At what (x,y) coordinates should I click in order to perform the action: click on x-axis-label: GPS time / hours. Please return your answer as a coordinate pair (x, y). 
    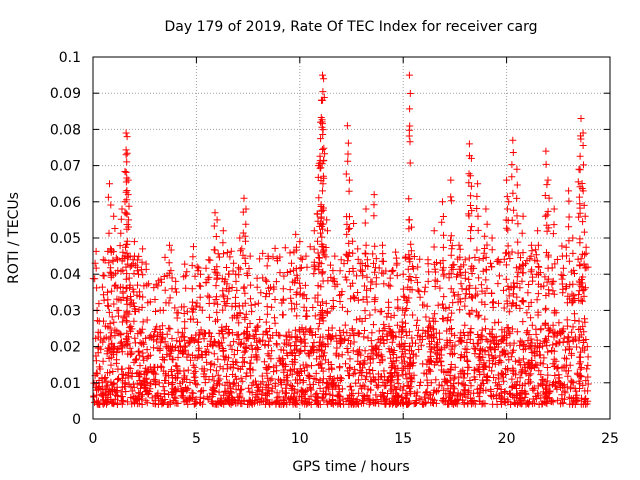
    Looking at the image, I should click on (350, 467).